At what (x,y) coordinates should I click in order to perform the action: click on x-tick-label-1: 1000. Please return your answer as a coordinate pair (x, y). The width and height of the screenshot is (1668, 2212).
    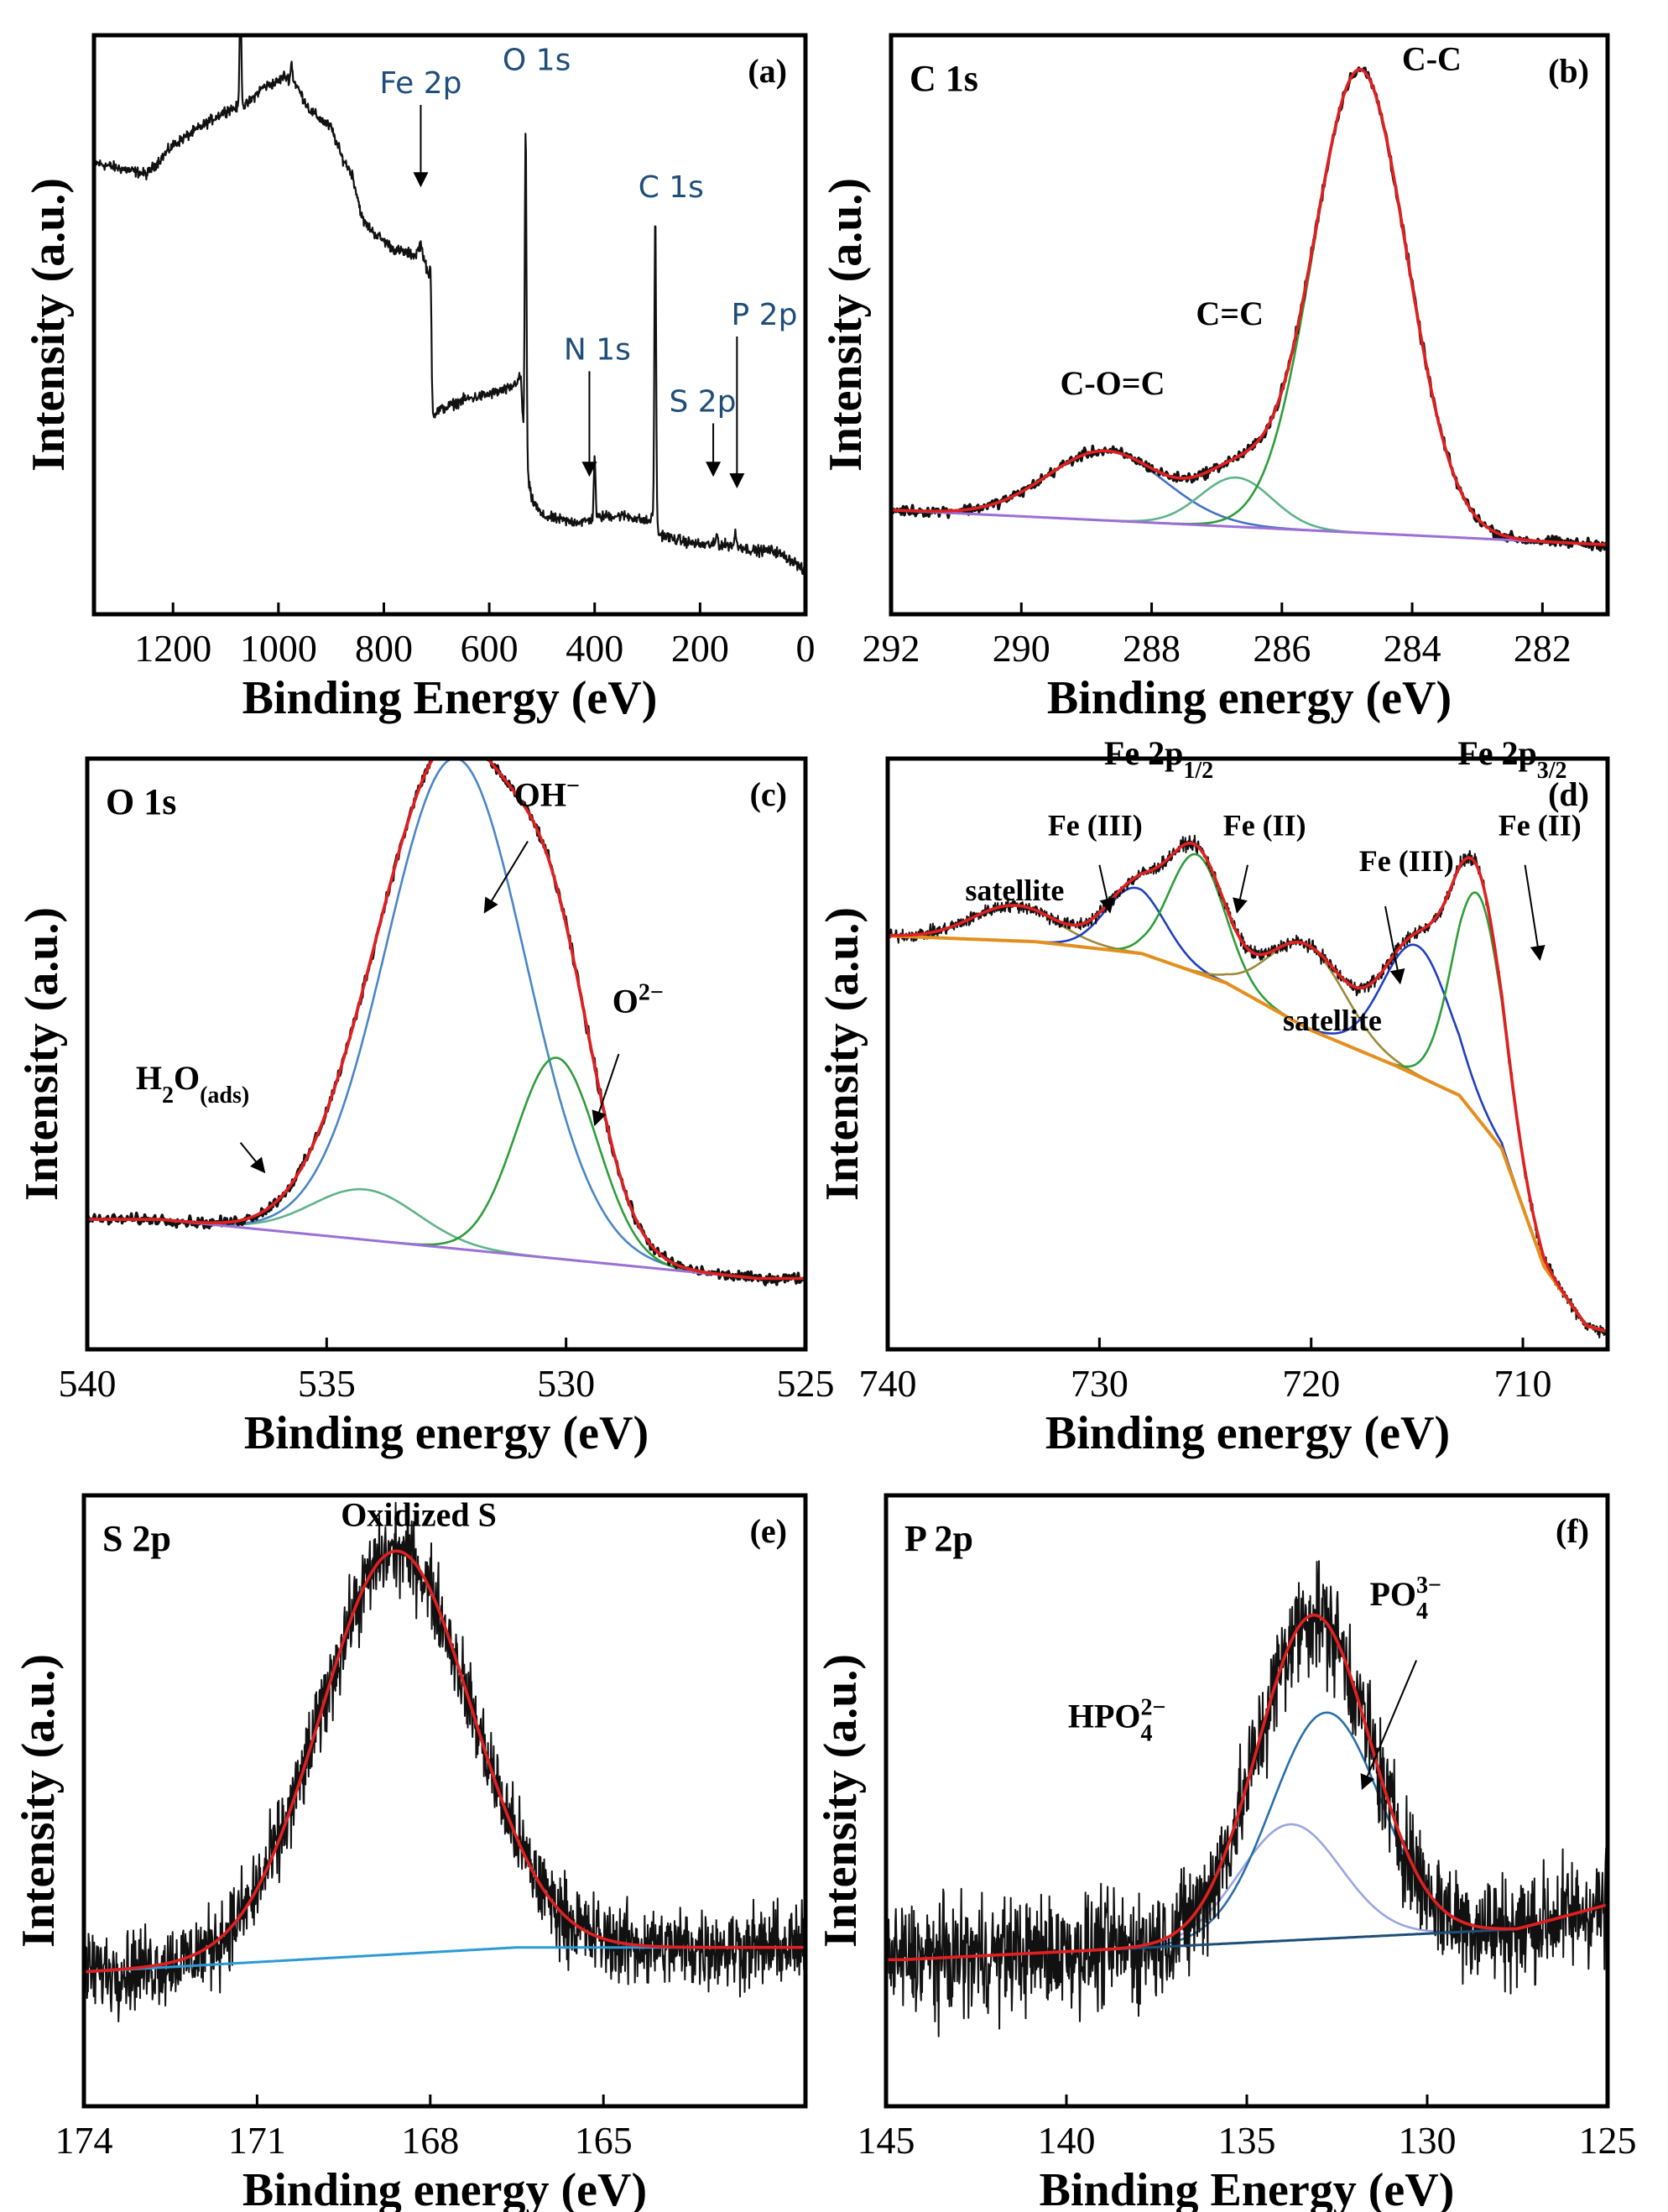
    Looking at the image, I should click on (278, 648).